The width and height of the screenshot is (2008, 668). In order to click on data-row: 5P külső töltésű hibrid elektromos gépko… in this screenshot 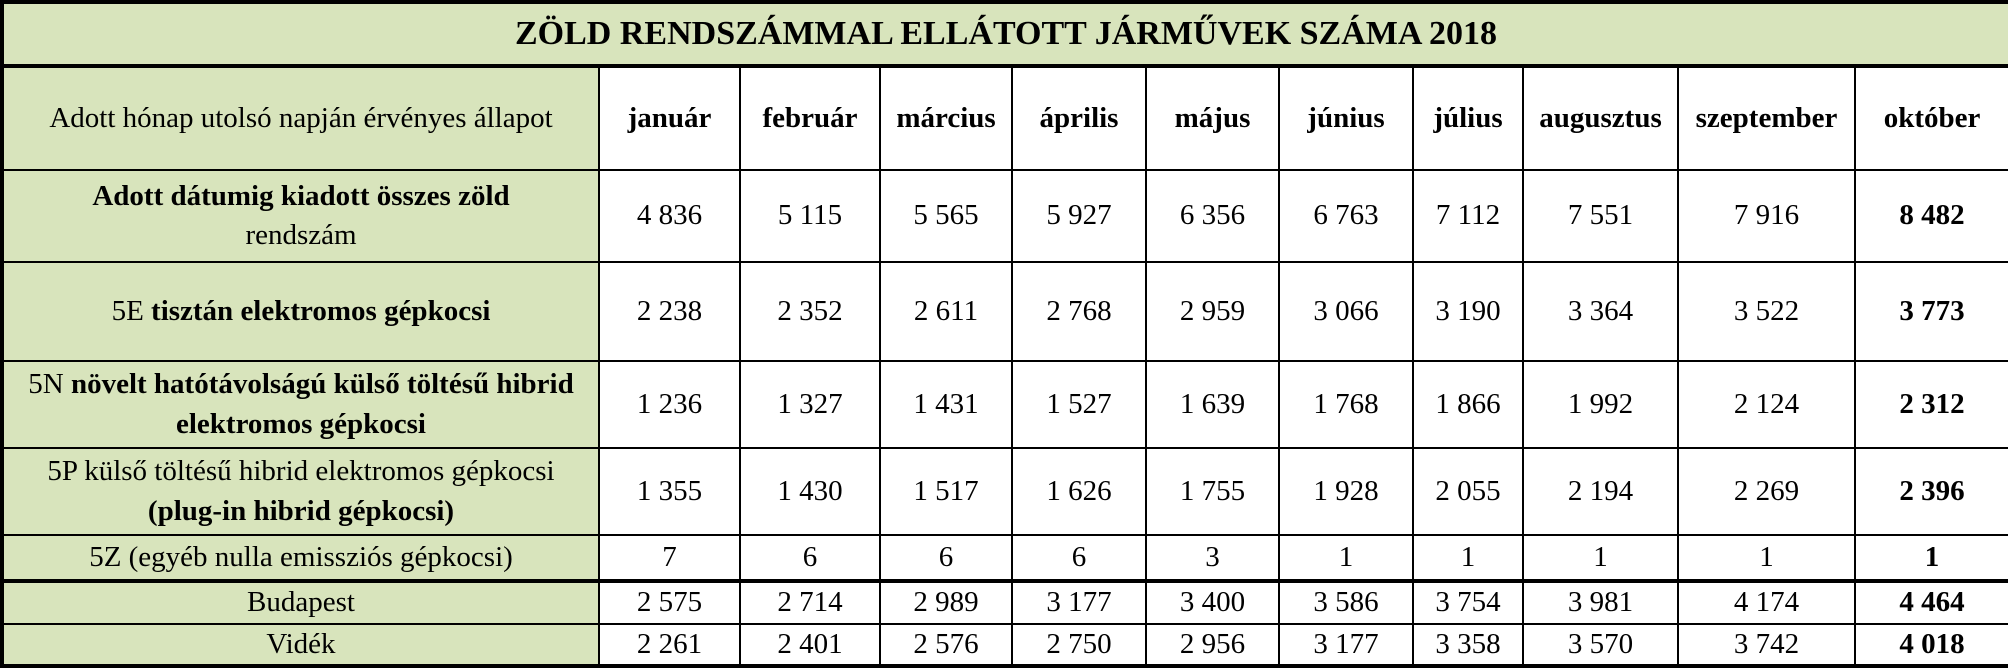, I will do `click(1004, 491)`.